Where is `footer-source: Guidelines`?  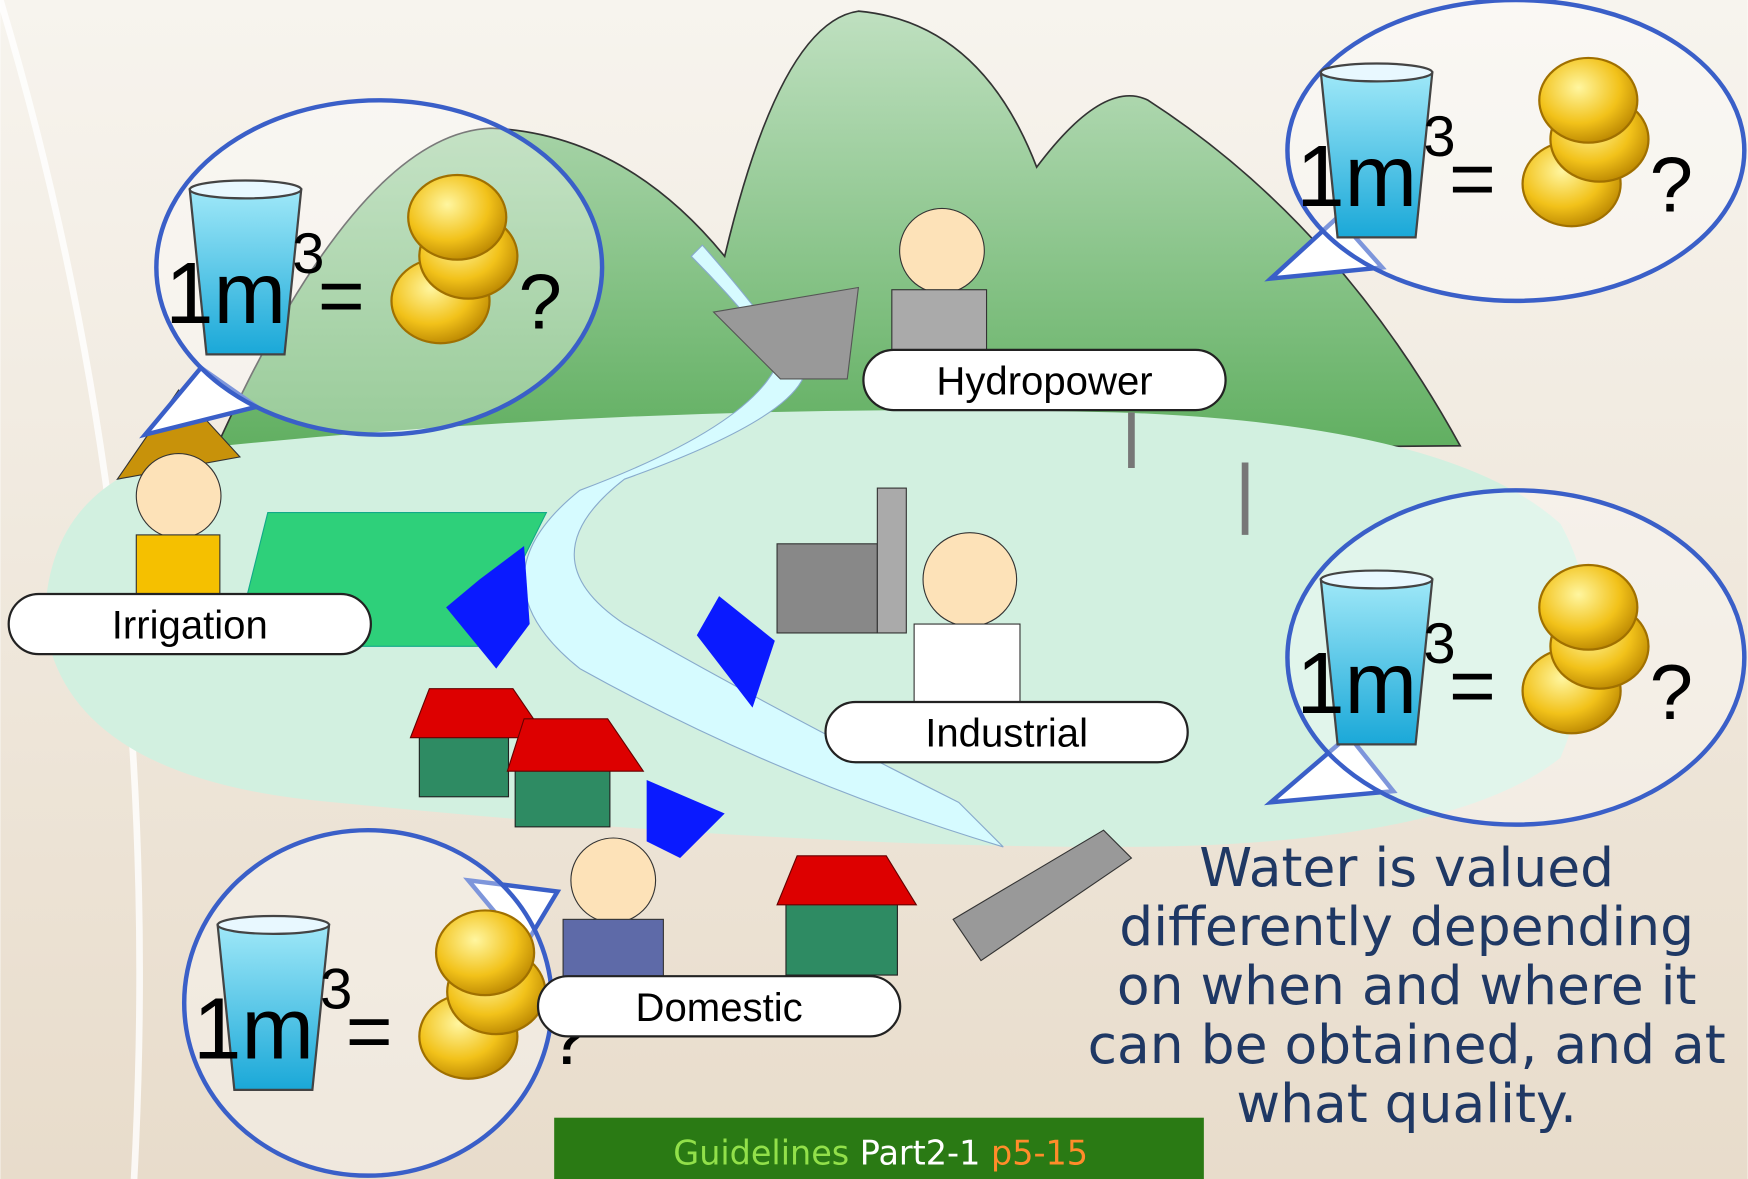
footer-source: Guidelines is located at coordinates (761, 1153).